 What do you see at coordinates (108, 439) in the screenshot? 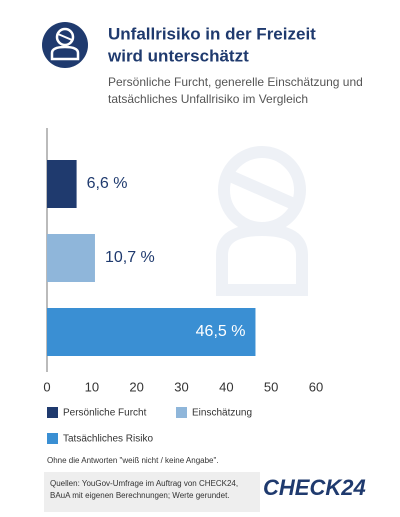
I see `legend-label: Tatsächliches Risiko` at bounding box center [108, 439].